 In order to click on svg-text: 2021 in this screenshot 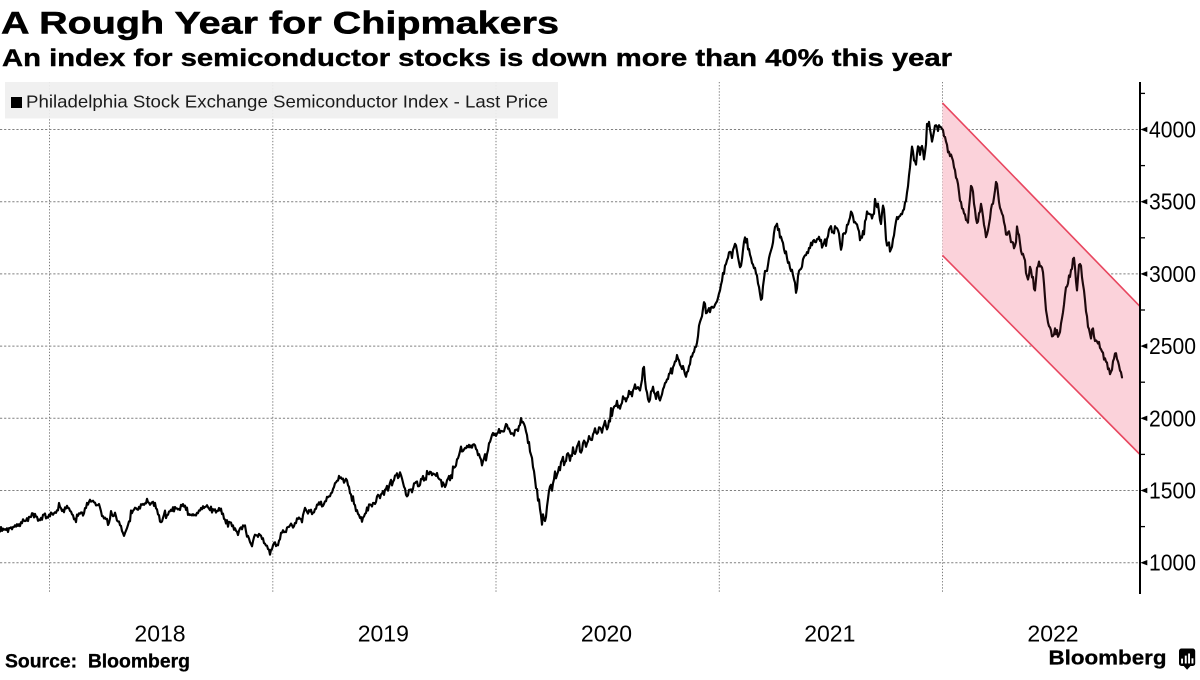, I will do `click(829, 634)`.